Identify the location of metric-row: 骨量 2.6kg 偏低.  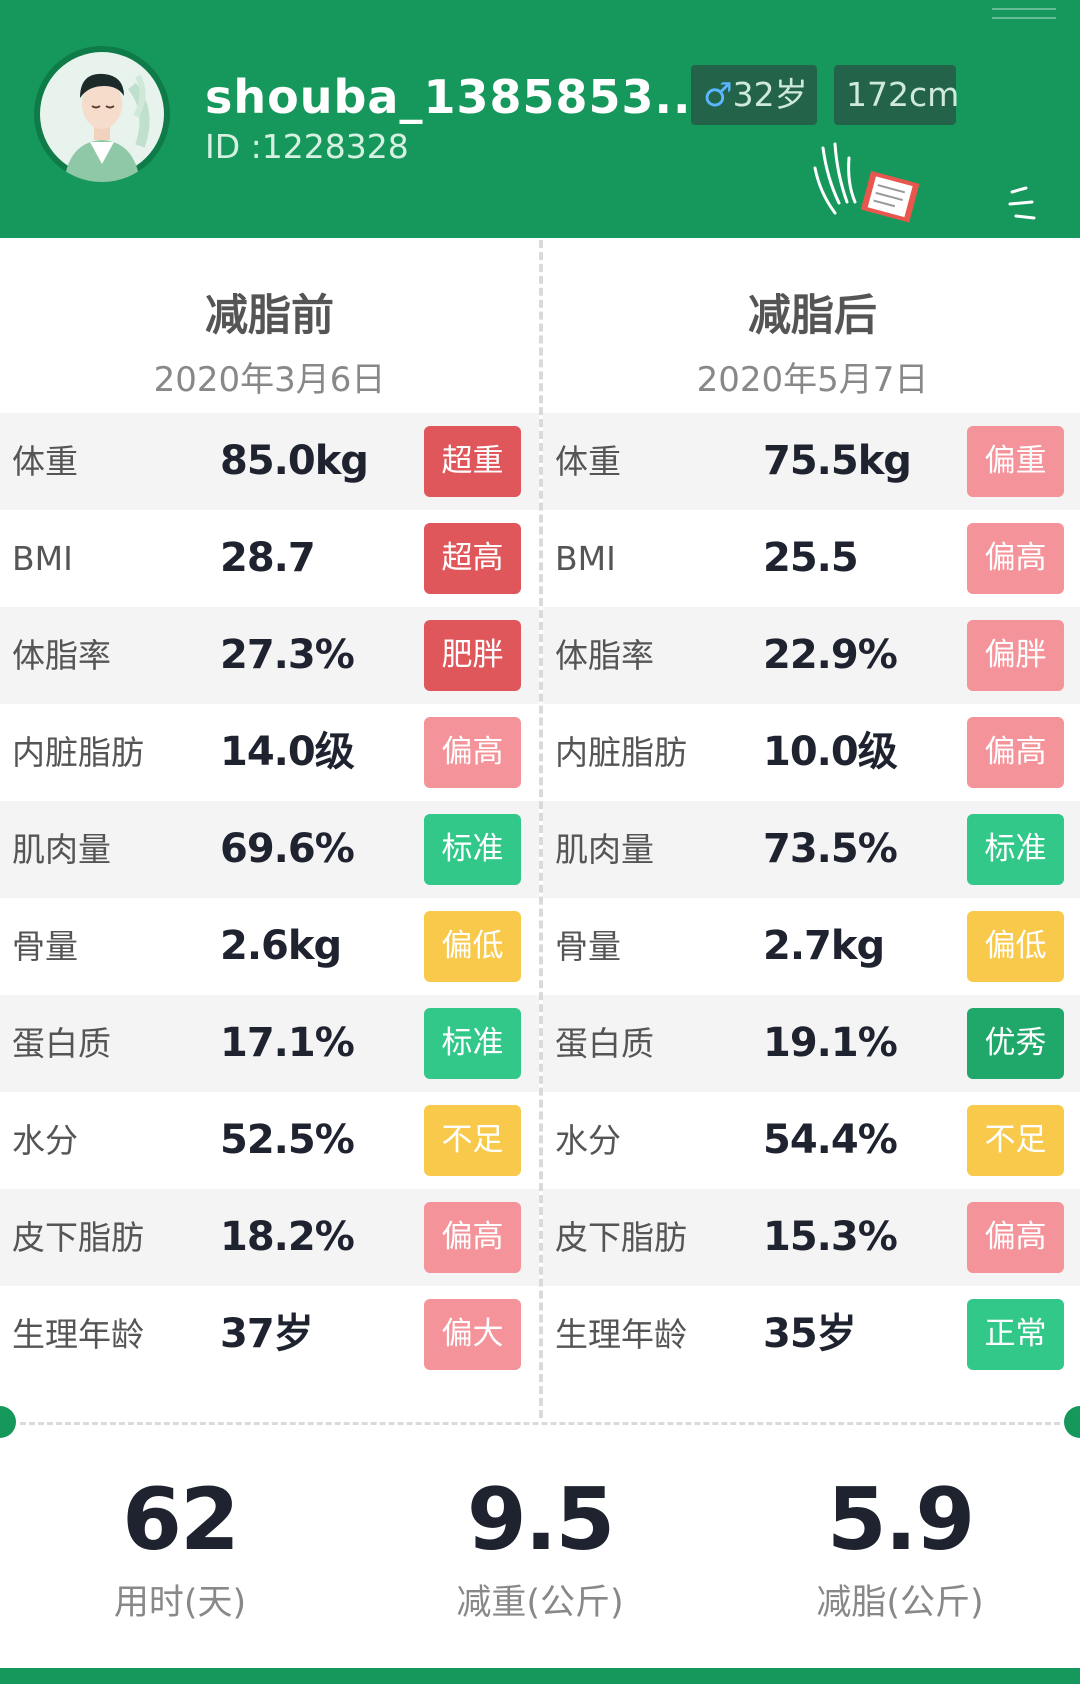
(269, 946).